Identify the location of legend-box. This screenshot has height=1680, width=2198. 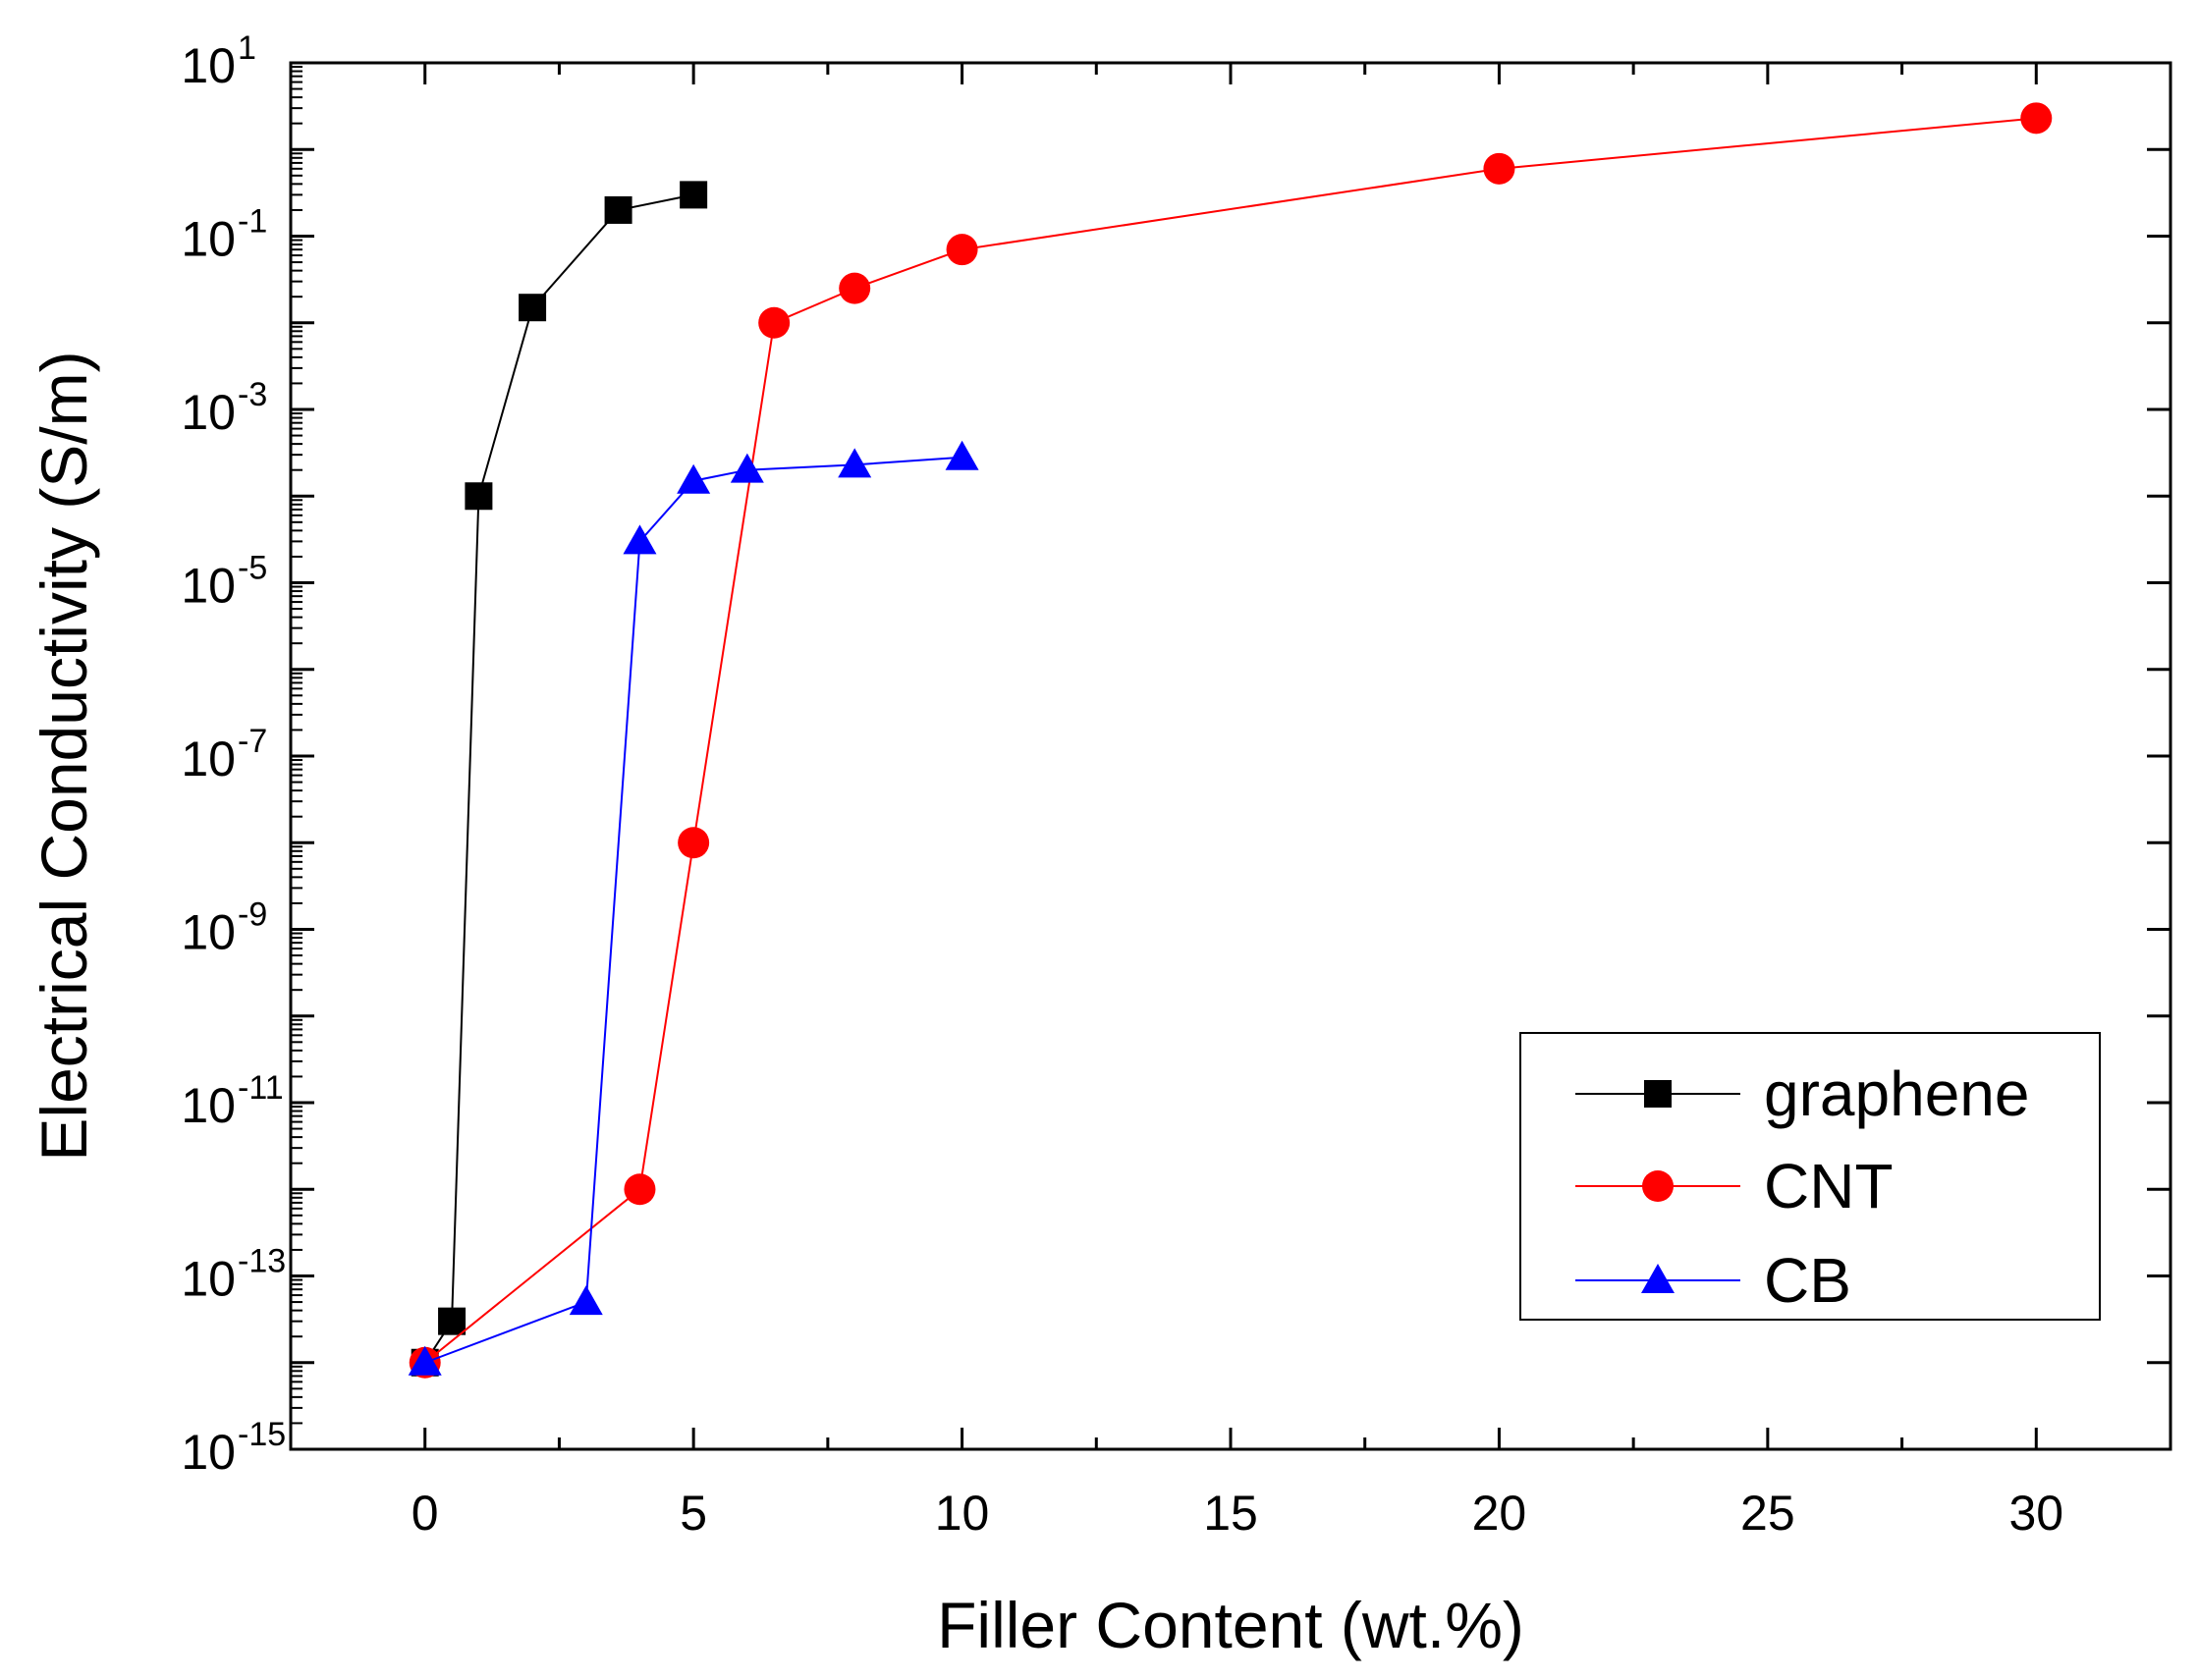
(1810, 1176).